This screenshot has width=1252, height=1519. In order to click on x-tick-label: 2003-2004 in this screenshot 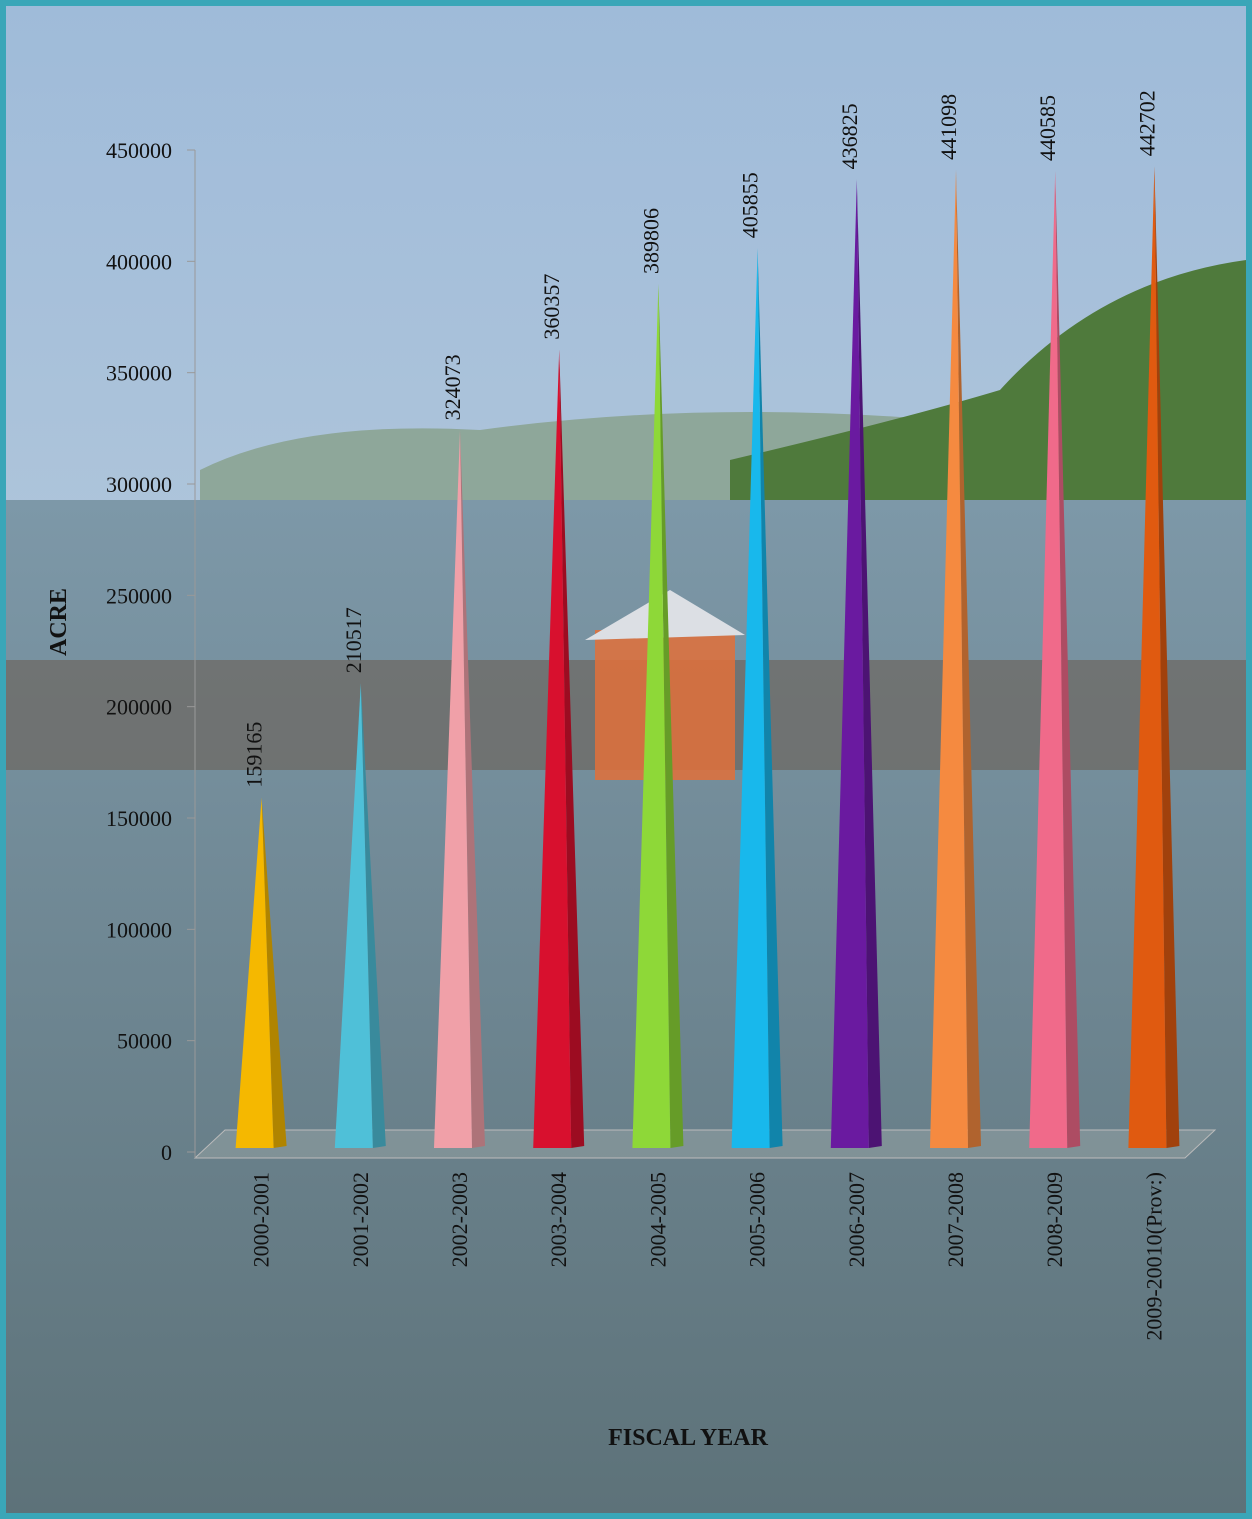, I will do `click(558, 1219)`.